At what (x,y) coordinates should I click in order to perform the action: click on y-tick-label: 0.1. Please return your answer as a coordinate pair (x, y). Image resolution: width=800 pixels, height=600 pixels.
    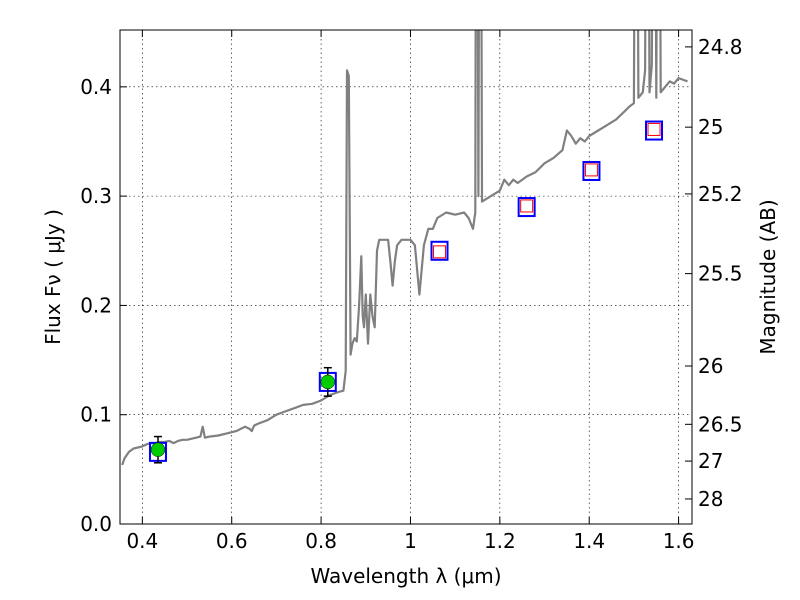
    Looking at the image, I should click on (96, 415).